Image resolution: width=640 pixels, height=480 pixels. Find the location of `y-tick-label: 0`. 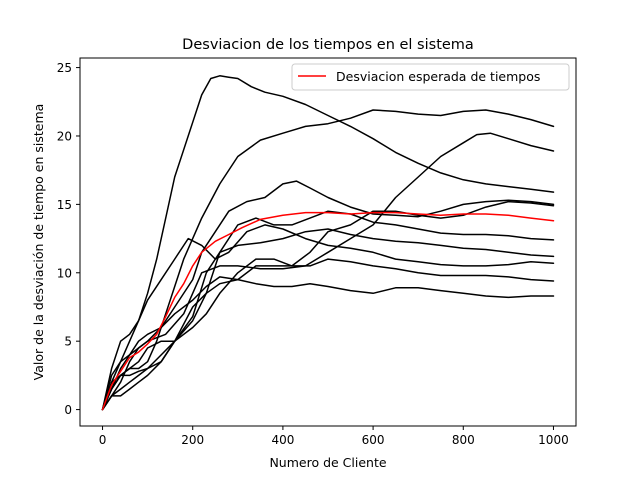

y-tick-label: 0 is located at coordinates (68, 410).